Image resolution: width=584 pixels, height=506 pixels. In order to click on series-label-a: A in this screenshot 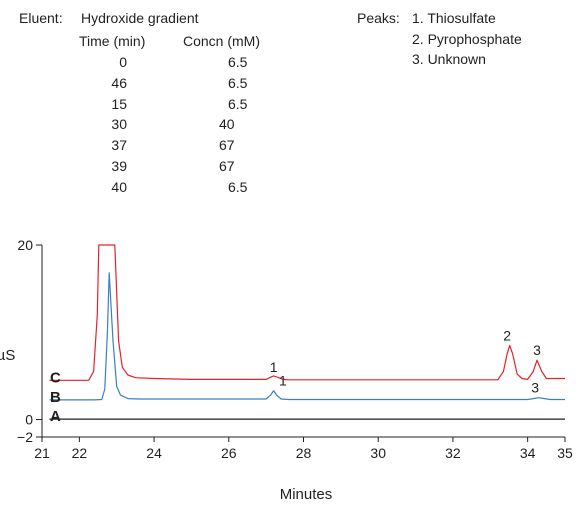, I will do `click(55, 416)`.